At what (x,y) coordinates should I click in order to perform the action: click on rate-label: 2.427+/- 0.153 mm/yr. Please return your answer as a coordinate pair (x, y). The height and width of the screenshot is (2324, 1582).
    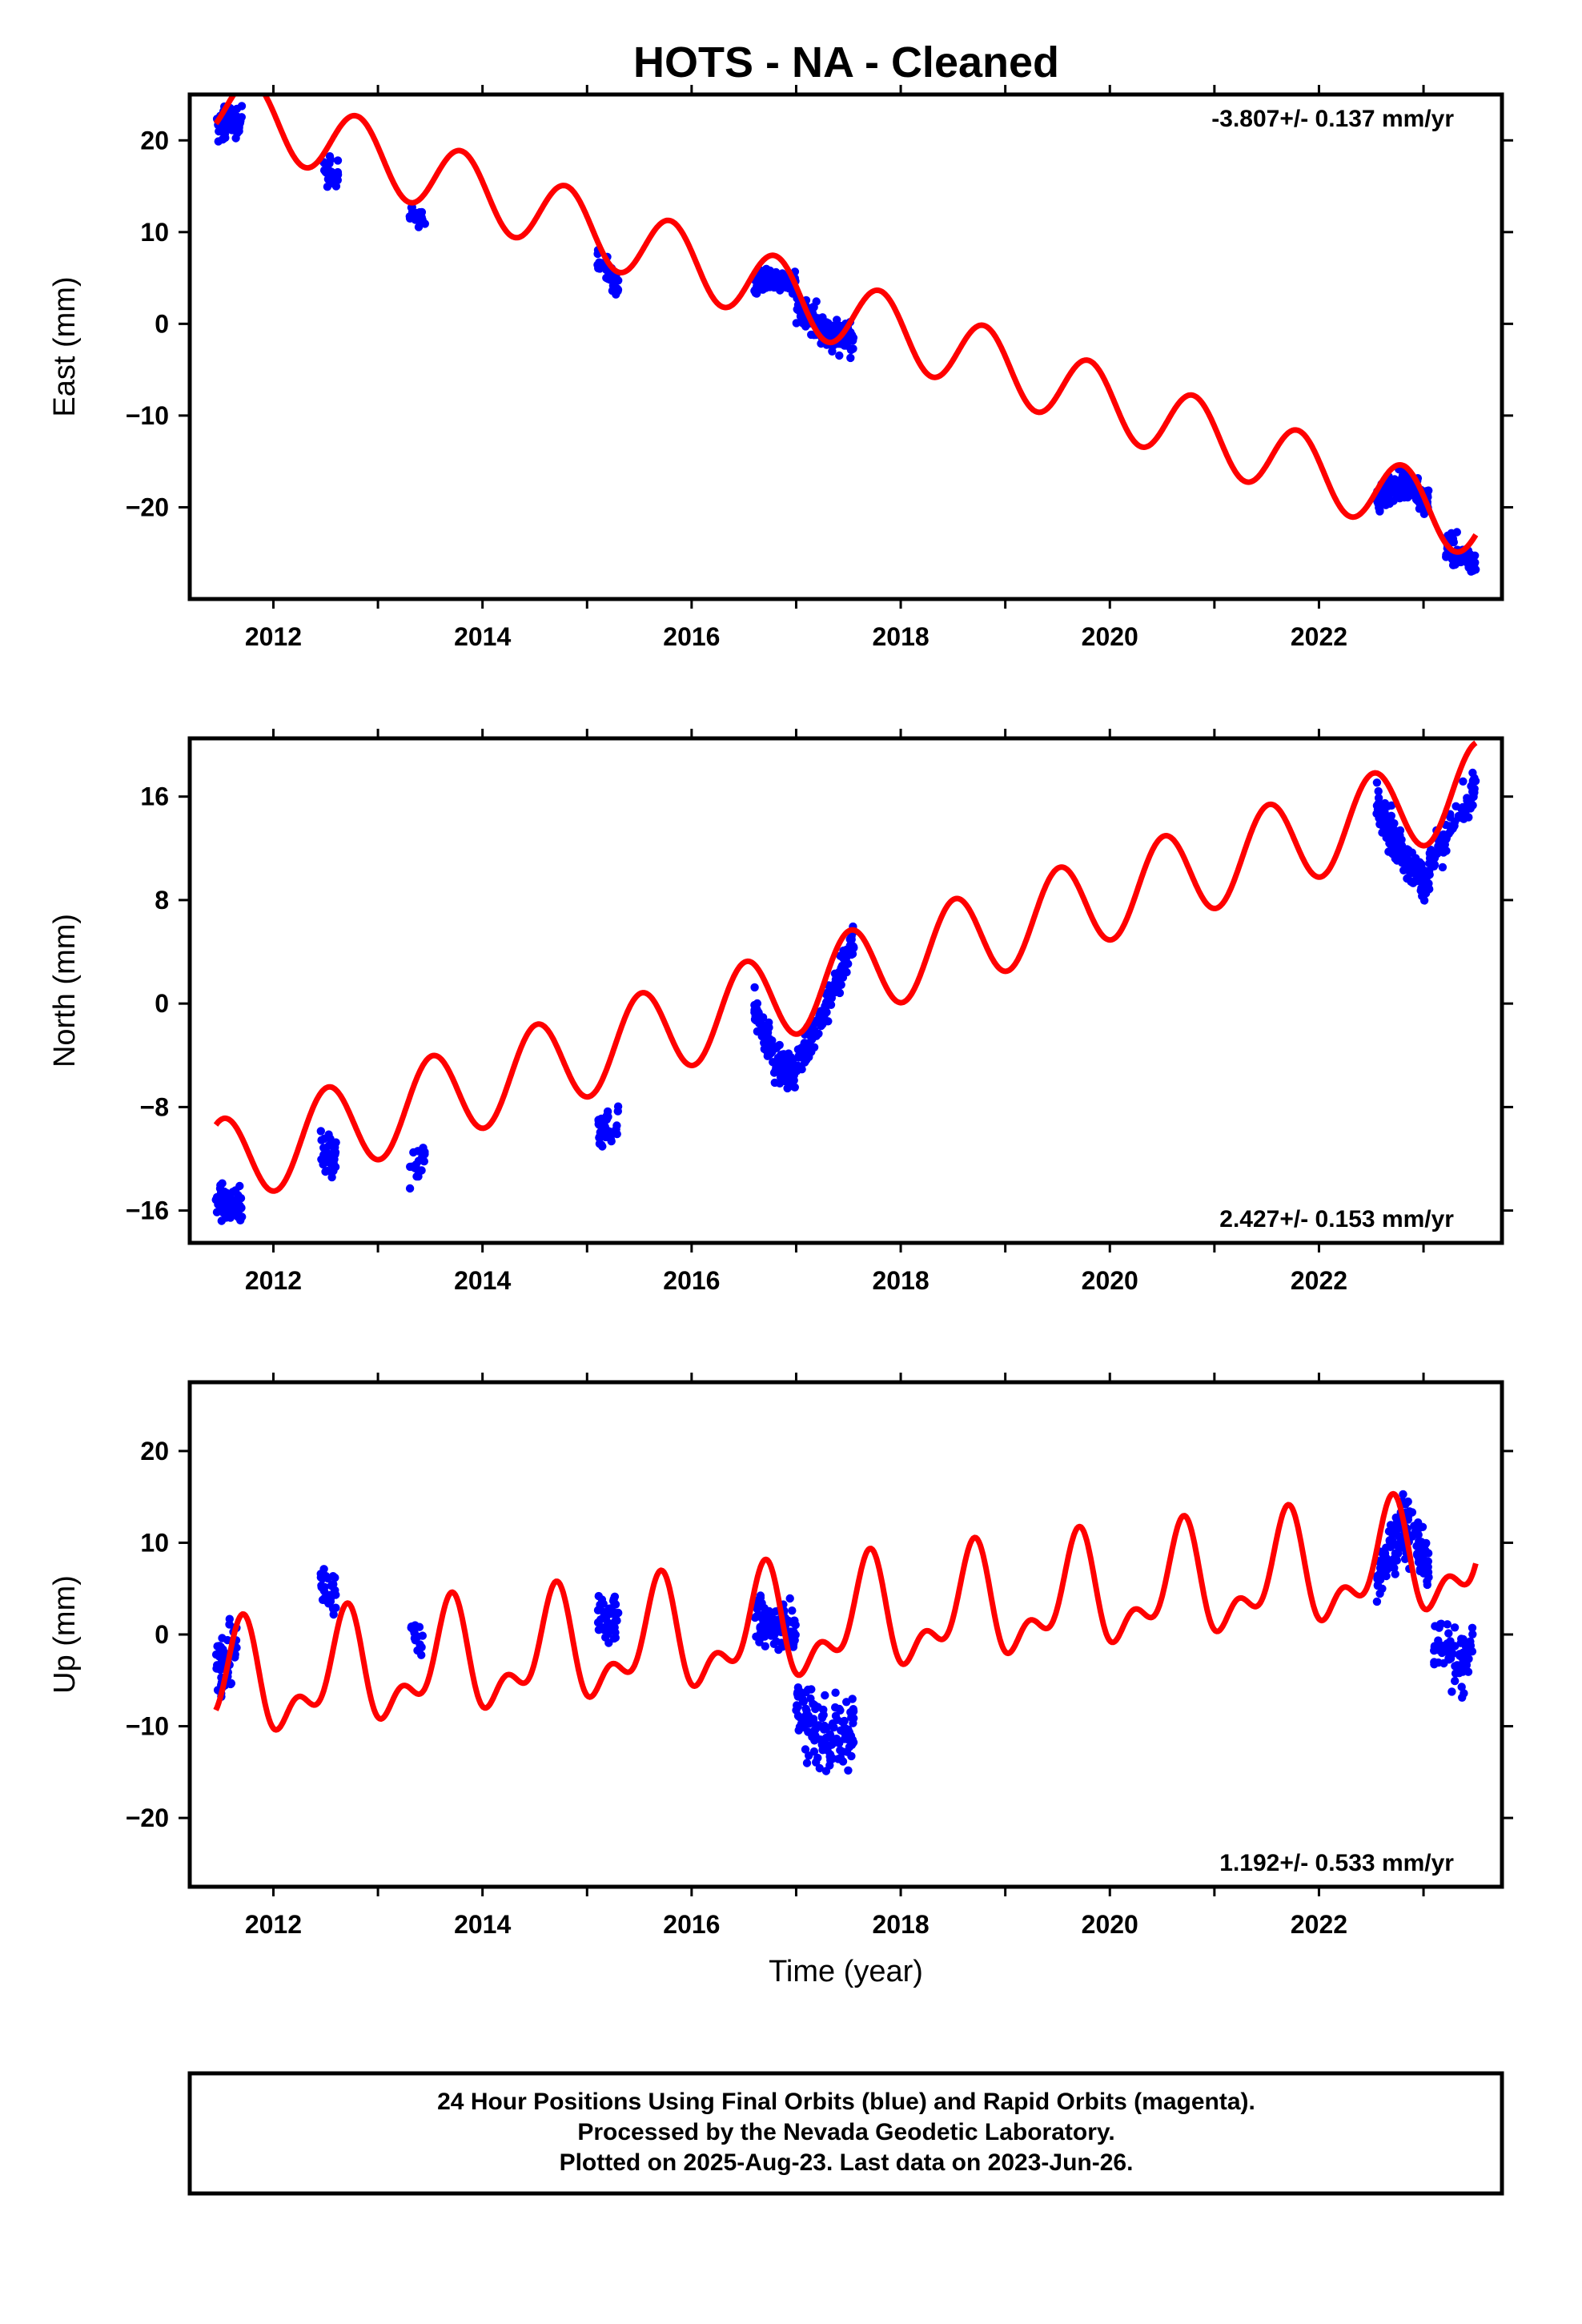
    Looking at the image, I should click on (1336, 1219).